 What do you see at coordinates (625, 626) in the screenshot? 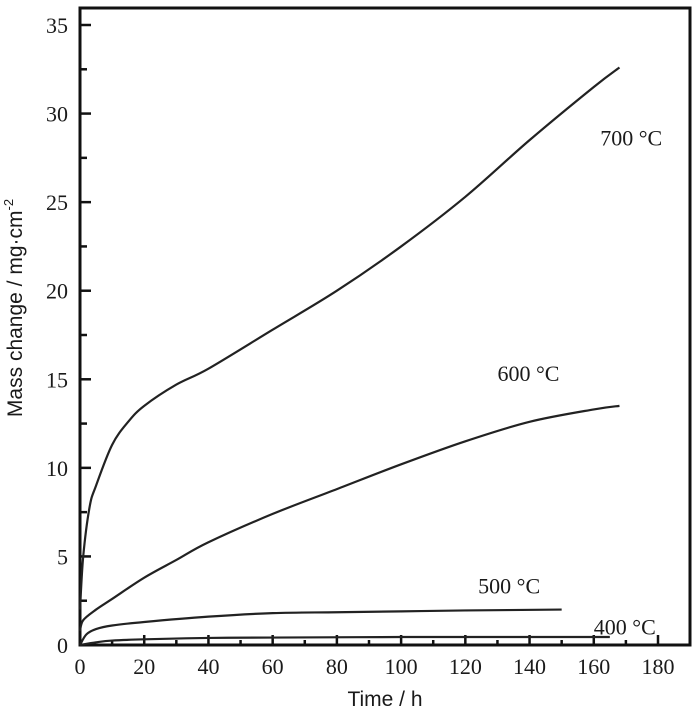
I see `label-400c: 400 °C` at bounding box center [625, 626].